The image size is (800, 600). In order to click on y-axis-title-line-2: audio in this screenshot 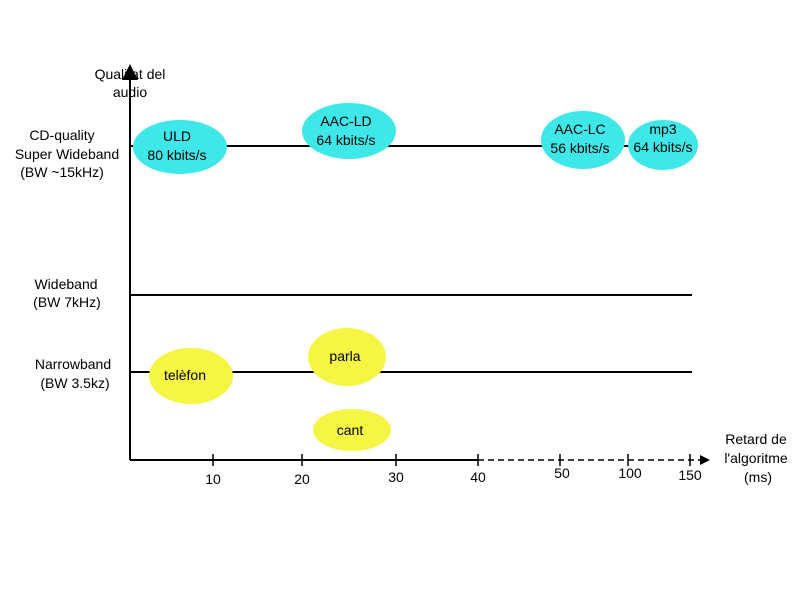, I will do `click(130, 92)`.